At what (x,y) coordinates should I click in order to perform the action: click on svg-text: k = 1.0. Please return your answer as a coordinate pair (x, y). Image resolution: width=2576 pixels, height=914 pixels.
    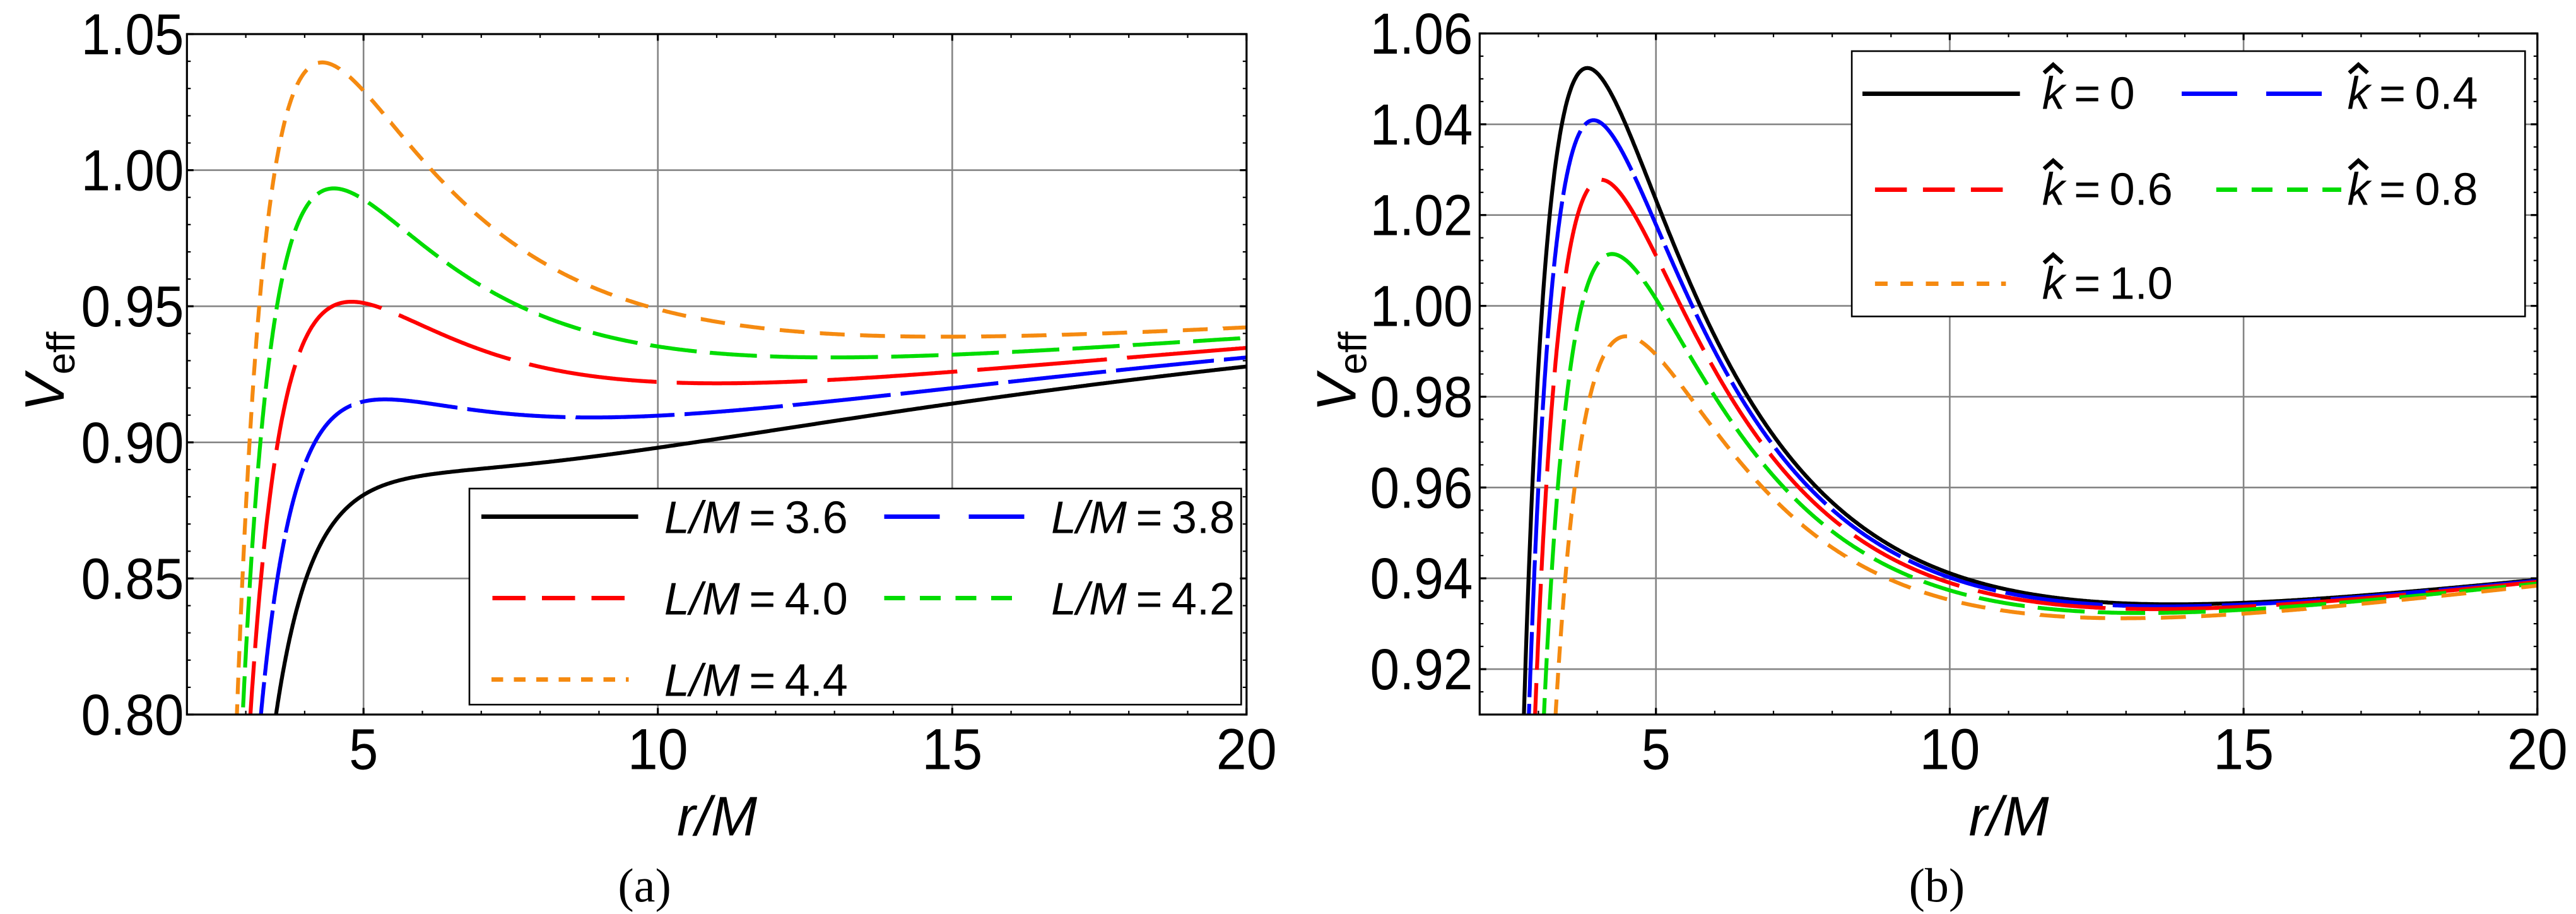
    Looking at the image, I should click on (2107, 284).